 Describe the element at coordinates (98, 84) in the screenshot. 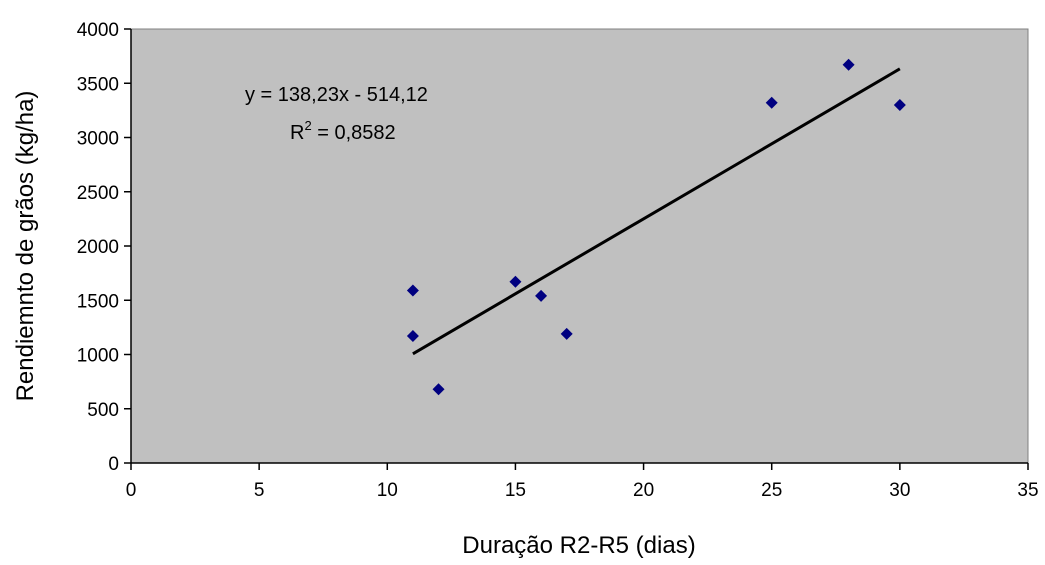

I see `y-tick-label: 3500` at that location.